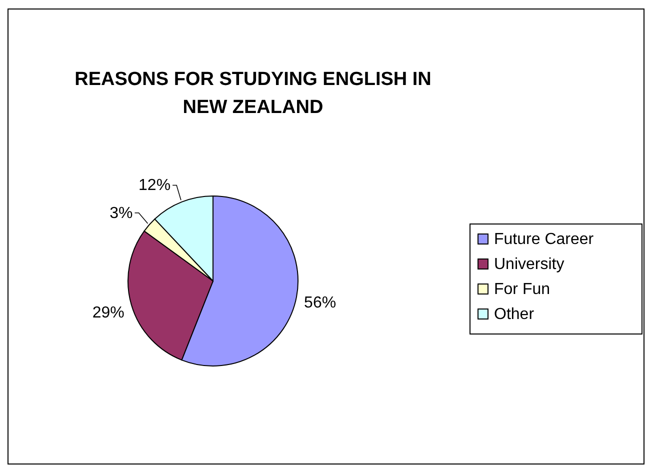 This screenshot has width=651, height=473. What do you see at coordinates (253, 93) in the screenshot?
I see `chart-title: REASONS FOR STUDYING ENGLISH IN NEW ZEALAND` at bounding box center [253, 93].